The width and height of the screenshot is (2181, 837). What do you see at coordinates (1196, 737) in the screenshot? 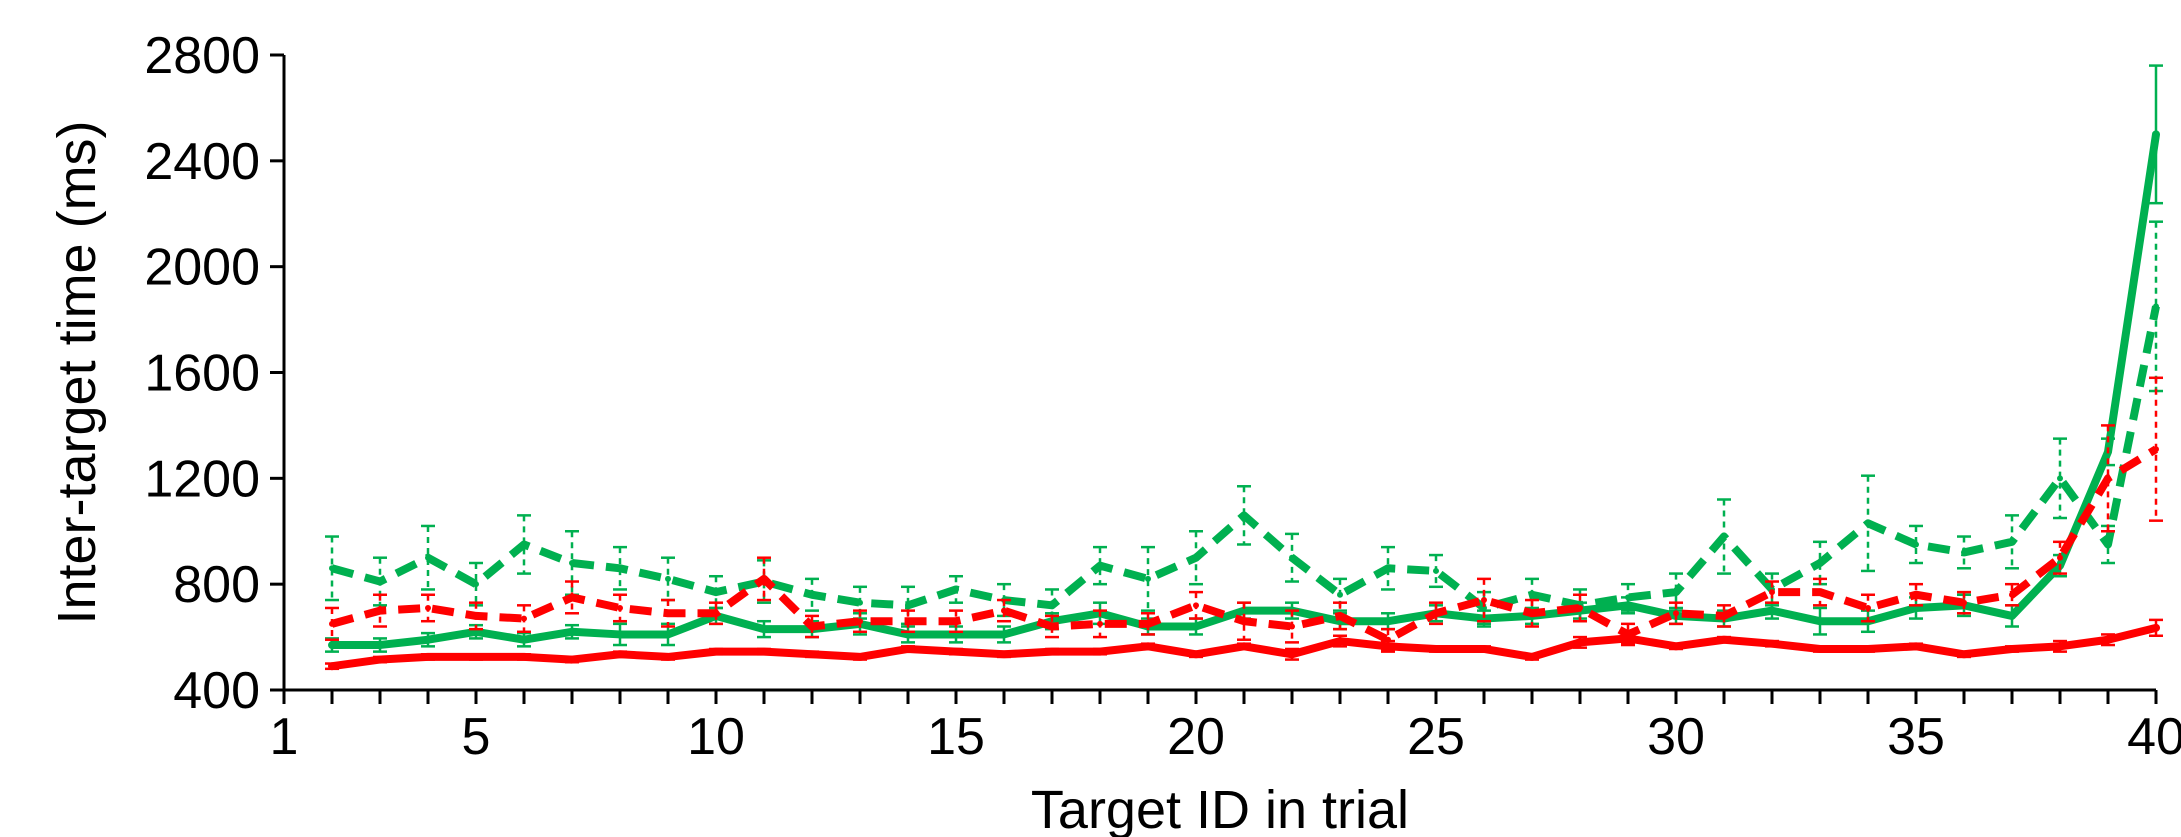
I see `x-tick-label: 20` at bounding box center [1196, 737].